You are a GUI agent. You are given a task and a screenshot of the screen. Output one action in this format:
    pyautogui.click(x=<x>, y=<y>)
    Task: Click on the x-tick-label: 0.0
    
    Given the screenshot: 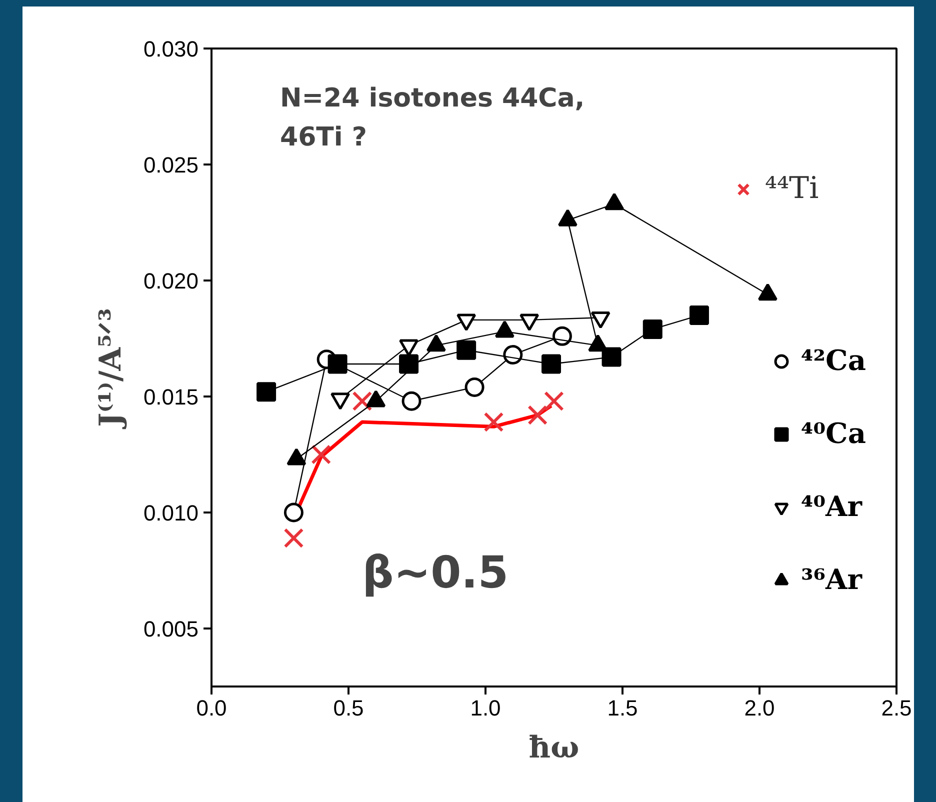 What is the action you would take?
    pyautogui.click(x=211, y=708)
    